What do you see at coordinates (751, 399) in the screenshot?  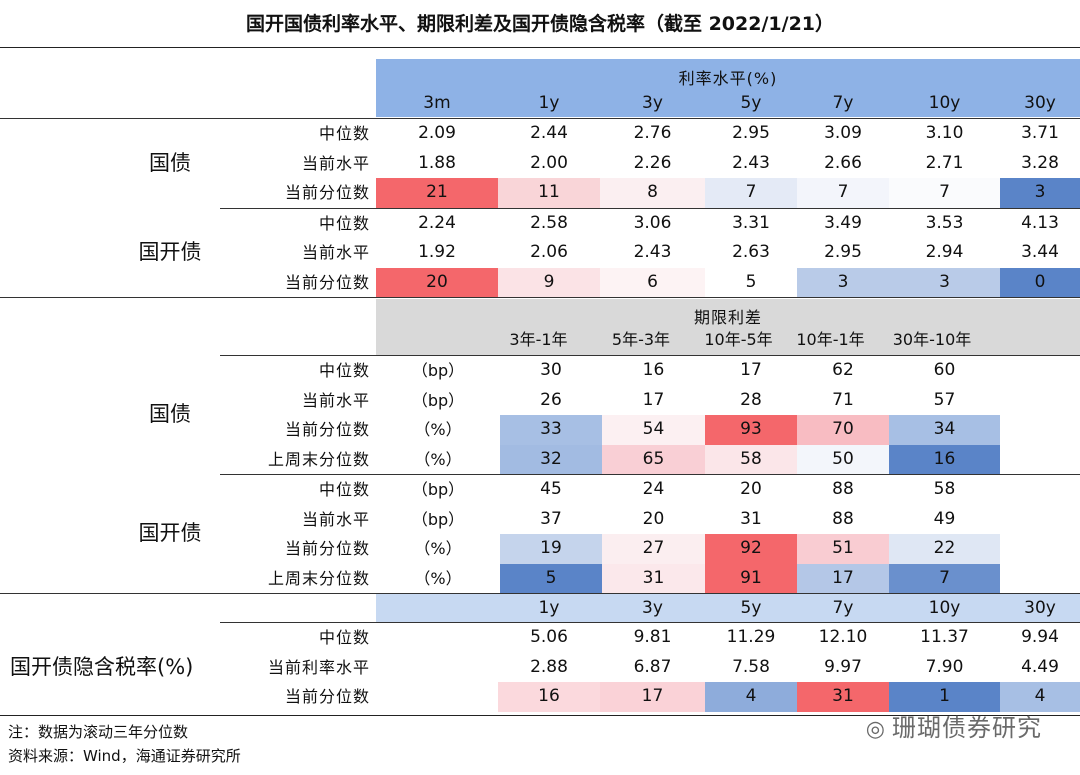 I see `table-cell: 28` at bounding box center [751, 399].